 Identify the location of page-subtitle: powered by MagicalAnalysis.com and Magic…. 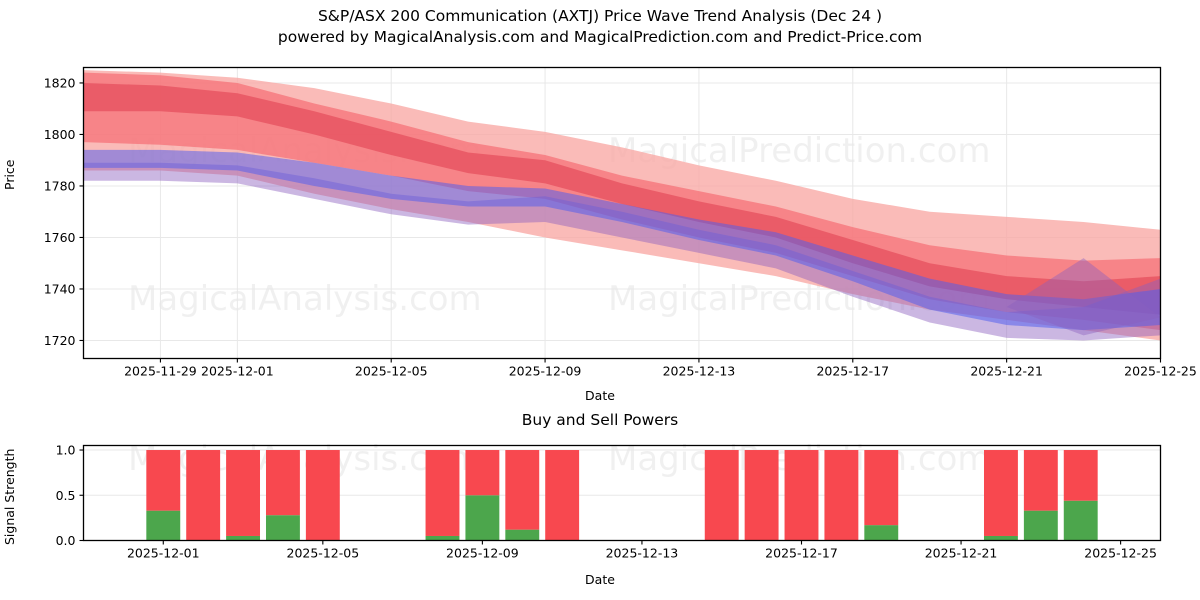
(600, 37).